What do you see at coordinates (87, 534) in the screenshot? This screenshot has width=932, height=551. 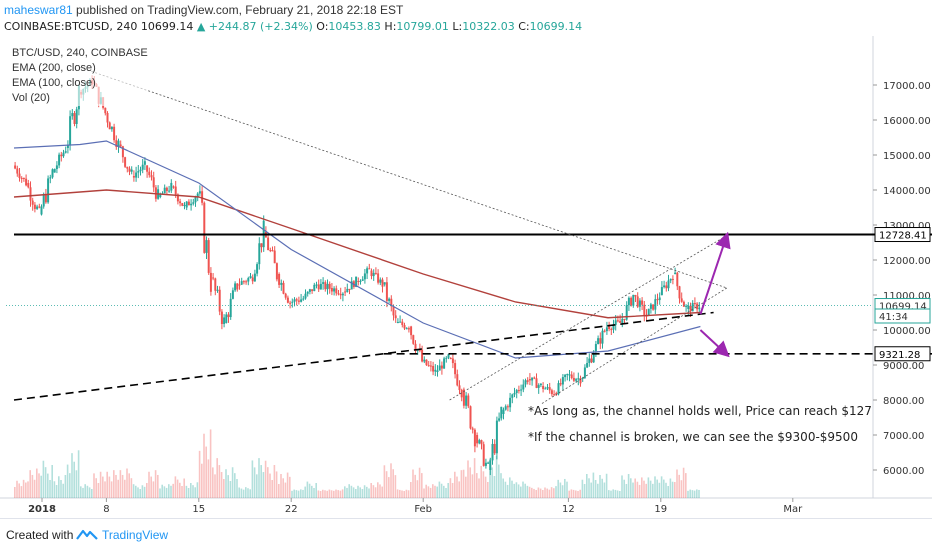 I see `tradingview-logo-icon` at bounding box center [87, 534].